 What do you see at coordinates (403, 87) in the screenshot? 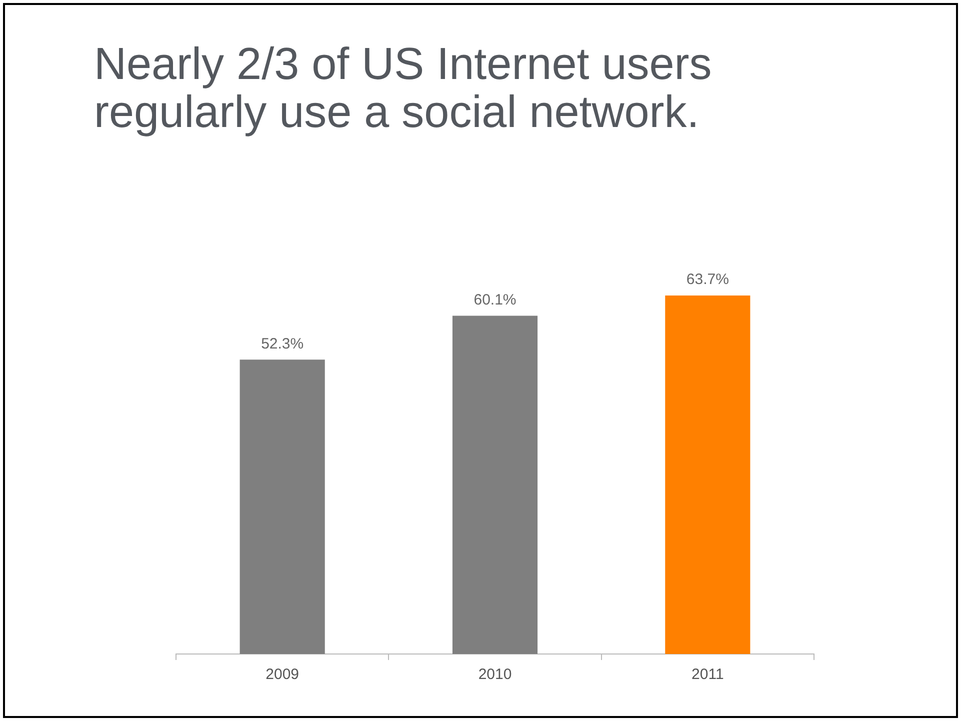
I see `chart-title: Nearly 2/3 of US Internet users regularly use a social network.` at bounding box center [403, 87].